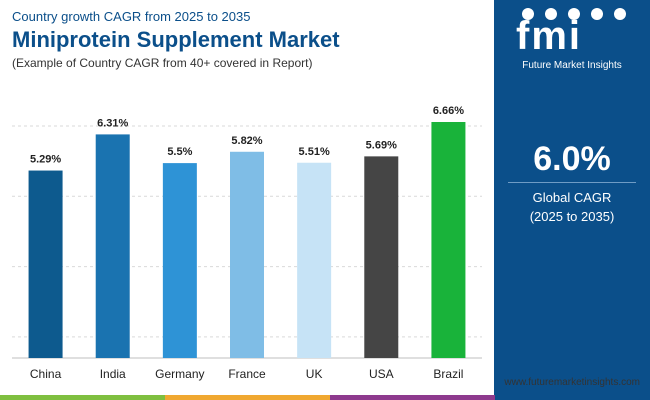 The width and height of the screenshot is (650, 400). Describe the element at coordinates (112, 246) in the screenshot. I see `bar-india` at that location.